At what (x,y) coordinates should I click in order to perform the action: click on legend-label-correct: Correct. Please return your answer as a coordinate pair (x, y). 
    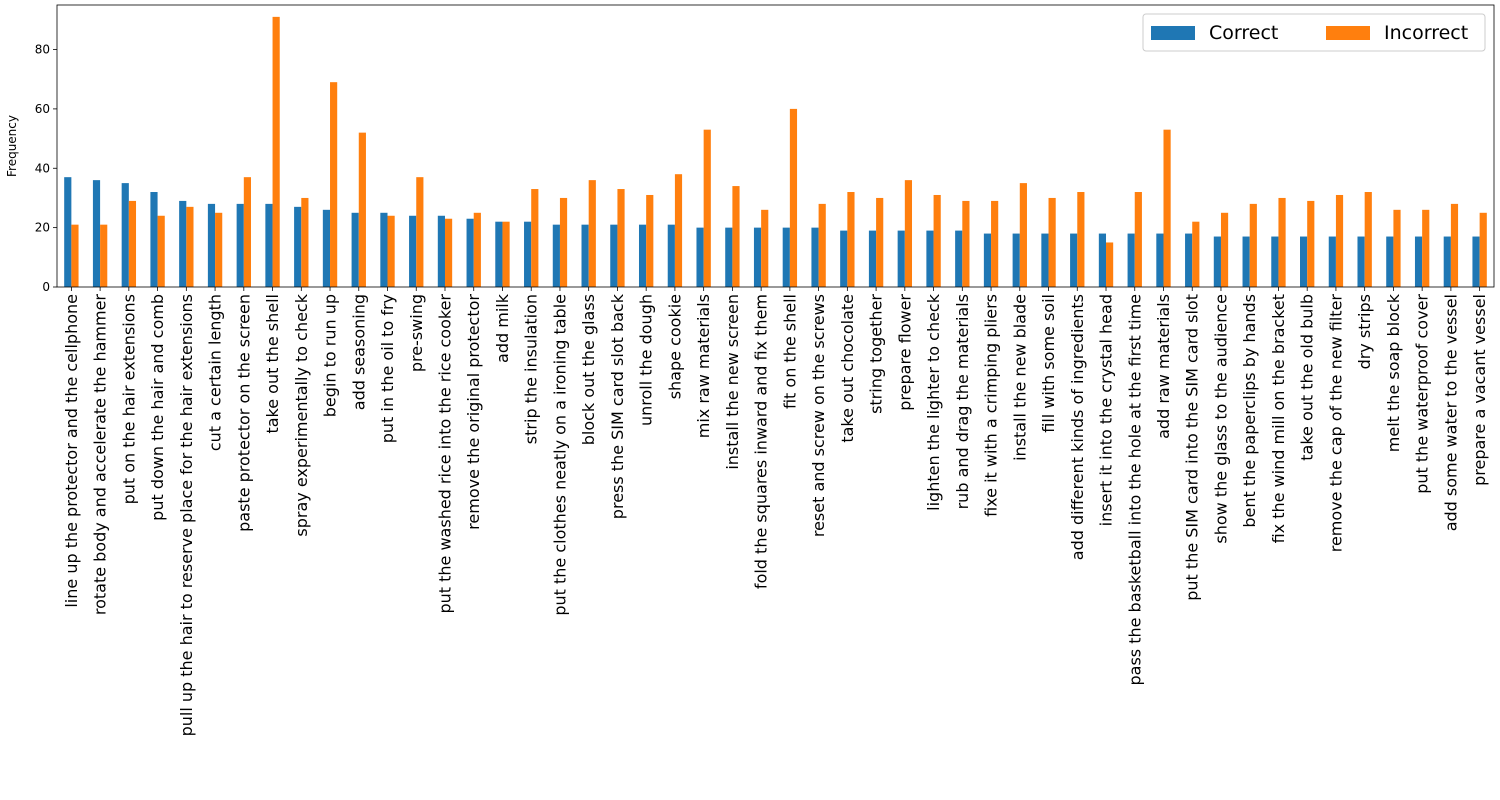
    Looking at the image, I should click on (1243, 33).